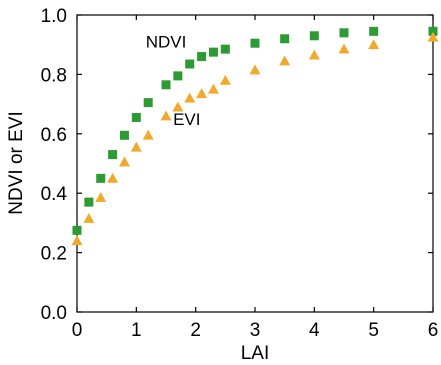 The image size is (441, 365). What do you see at coordinates (195, 330) in the screenshot?
I see `x-tick-label: 2` at bounding box center [195, 330].